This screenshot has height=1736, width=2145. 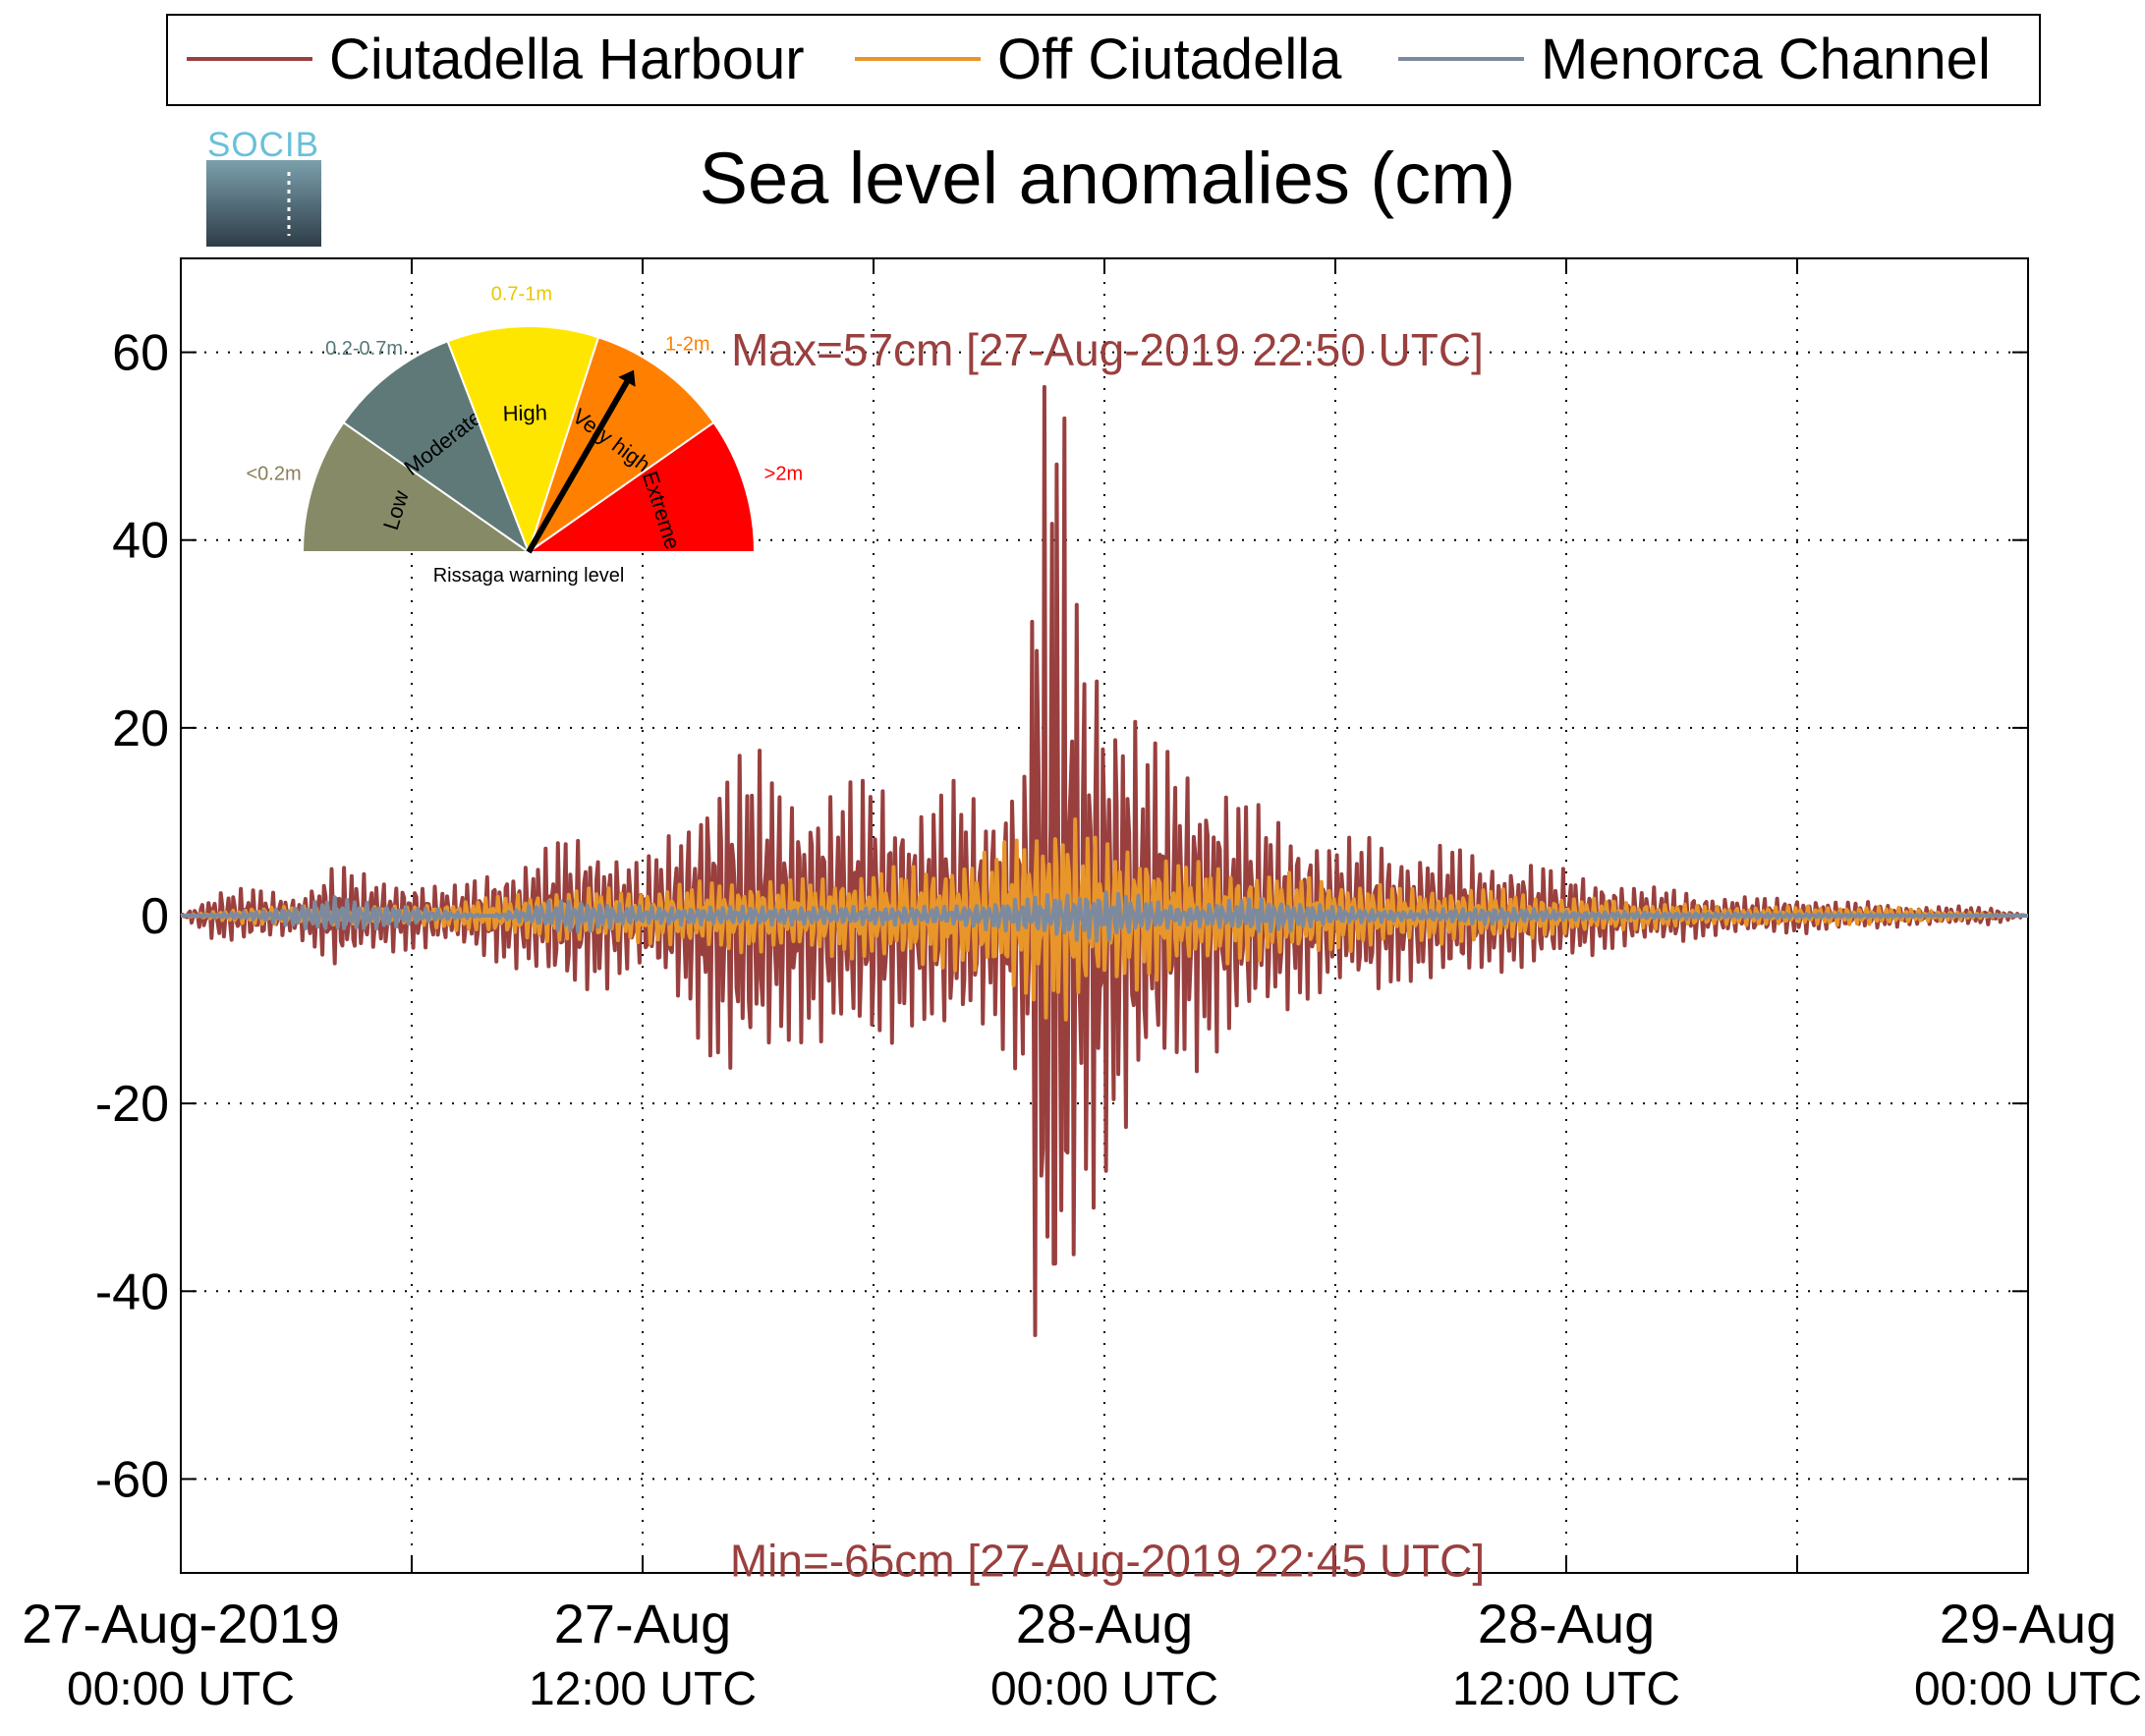 I want to click on gauge-range-label: 0.2-0.7m, so click(x=364, y=349).